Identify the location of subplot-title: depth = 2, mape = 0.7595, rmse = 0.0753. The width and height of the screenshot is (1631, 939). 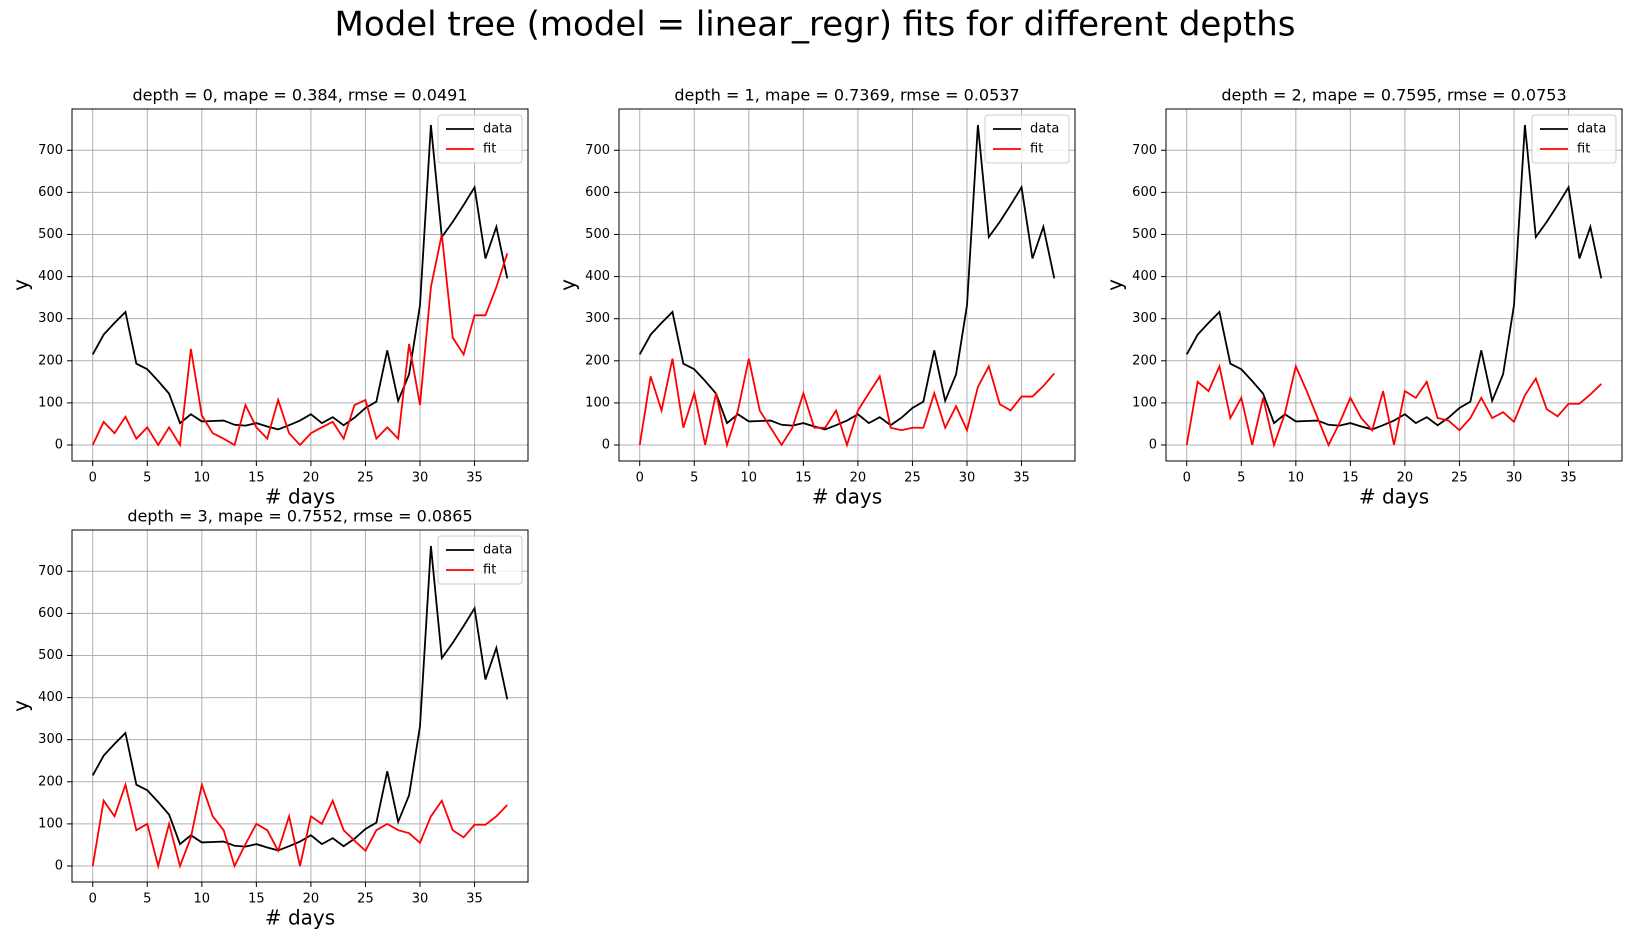
(1393, 95).